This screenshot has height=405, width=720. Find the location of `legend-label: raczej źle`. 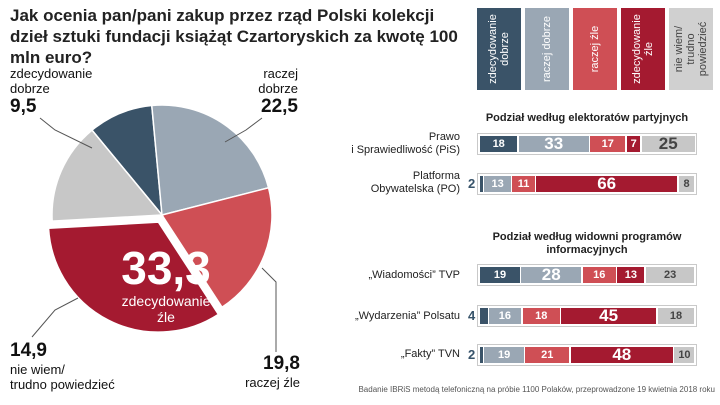

legend-label: raczej źle is located at coordinates (595, 49).